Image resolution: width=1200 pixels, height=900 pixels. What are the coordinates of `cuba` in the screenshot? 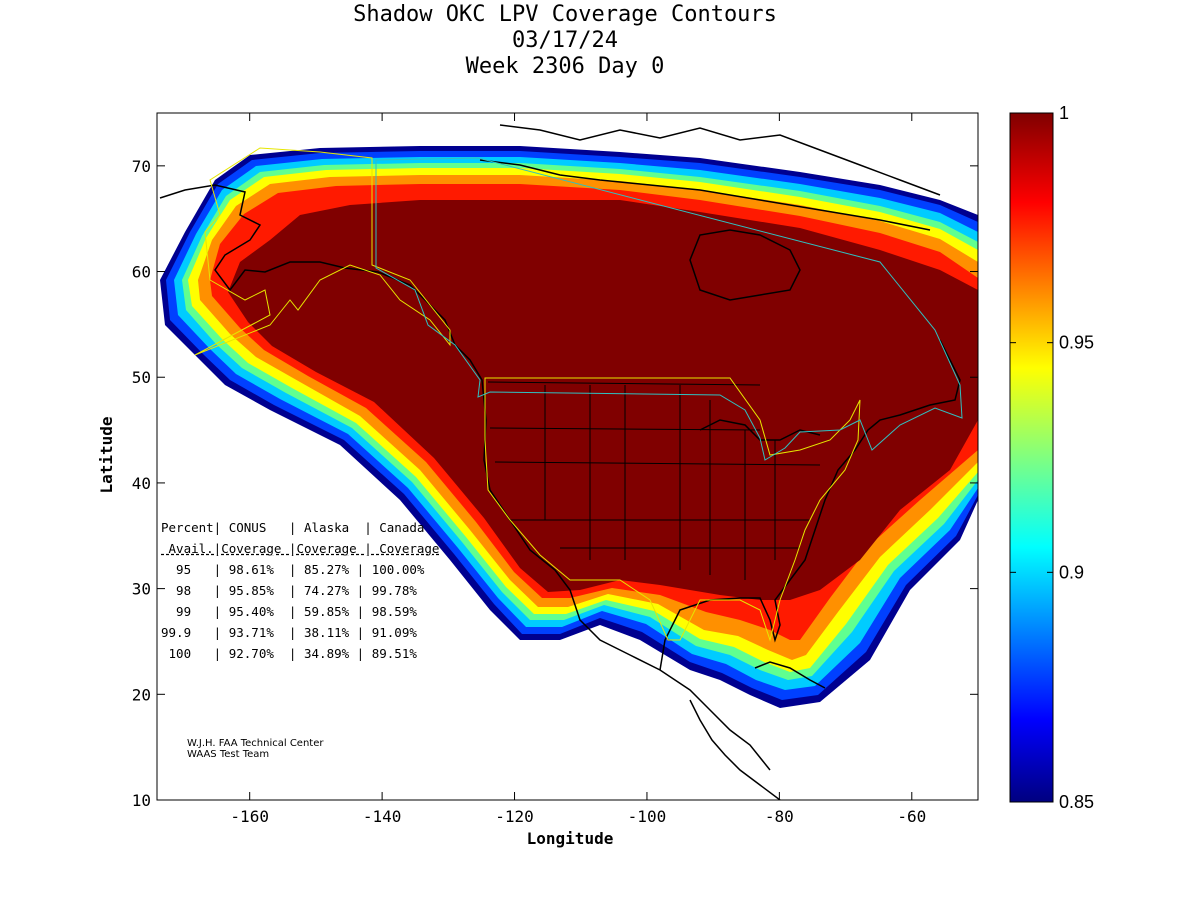 It's located at (790, 675).